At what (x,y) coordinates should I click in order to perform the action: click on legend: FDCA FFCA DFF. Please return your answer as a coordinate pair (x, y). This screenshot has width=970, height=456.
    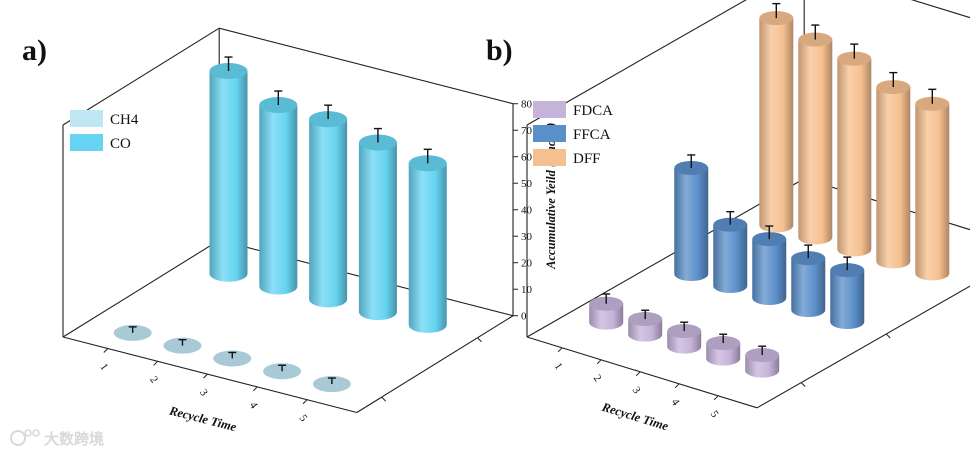
    Looking at the image, I should click on (573, 134).